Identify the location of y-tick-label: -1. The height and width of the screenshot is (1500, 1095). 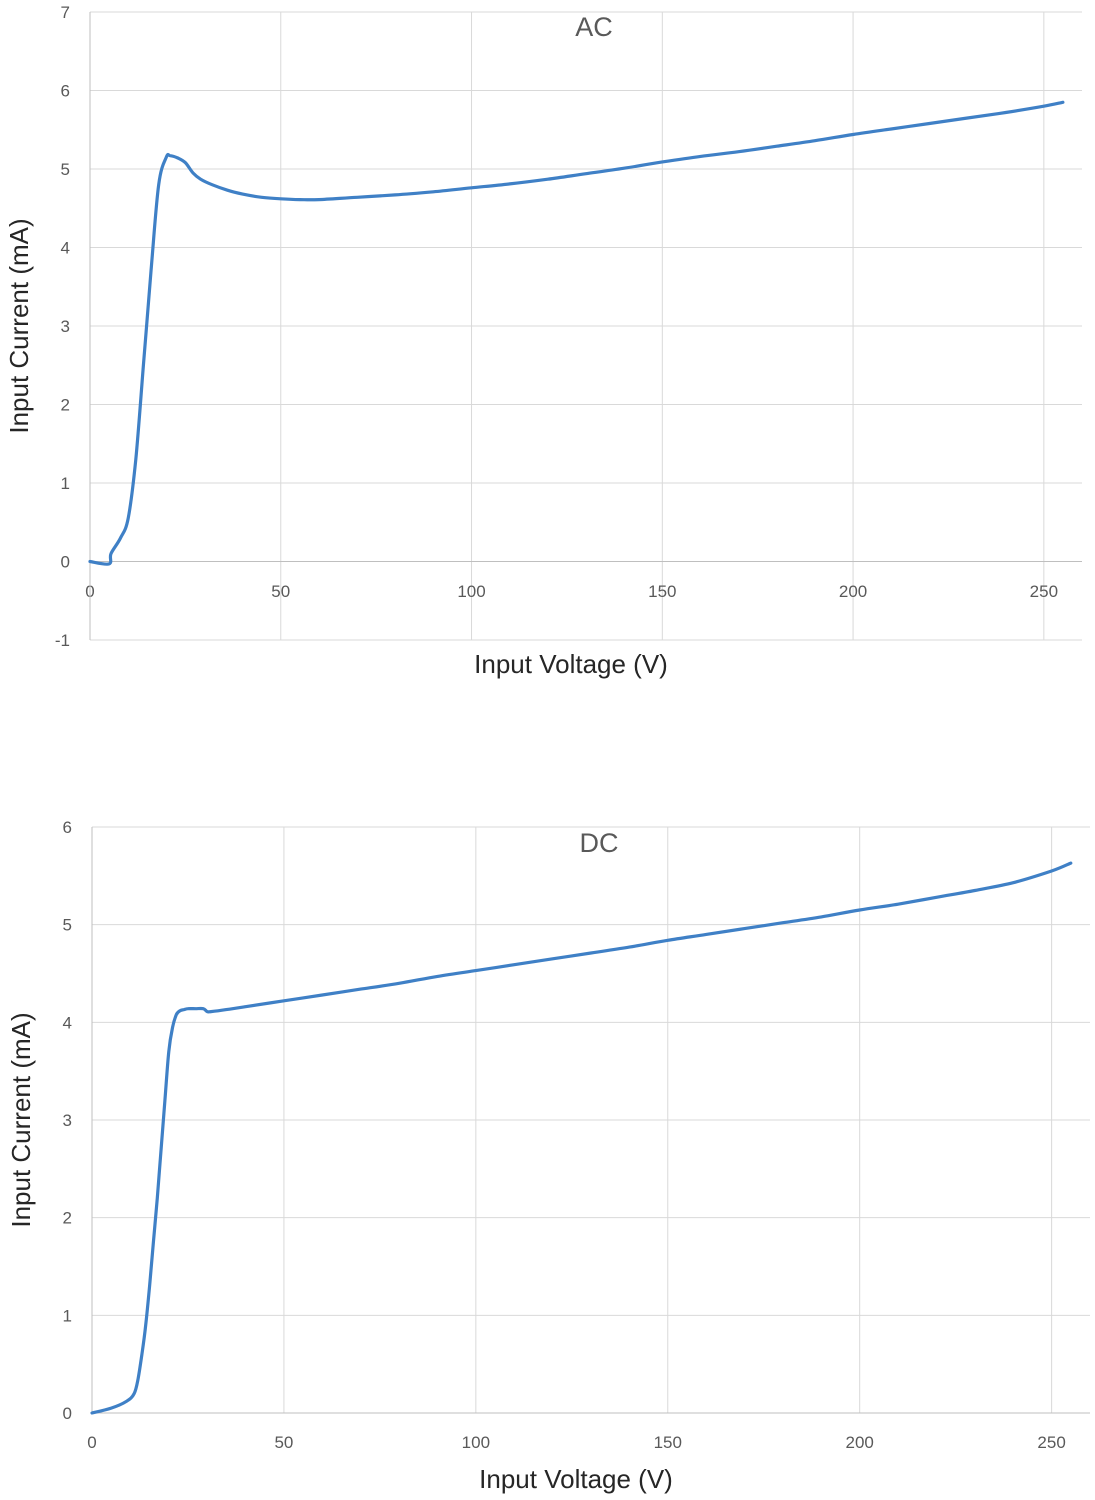
(62, 640).